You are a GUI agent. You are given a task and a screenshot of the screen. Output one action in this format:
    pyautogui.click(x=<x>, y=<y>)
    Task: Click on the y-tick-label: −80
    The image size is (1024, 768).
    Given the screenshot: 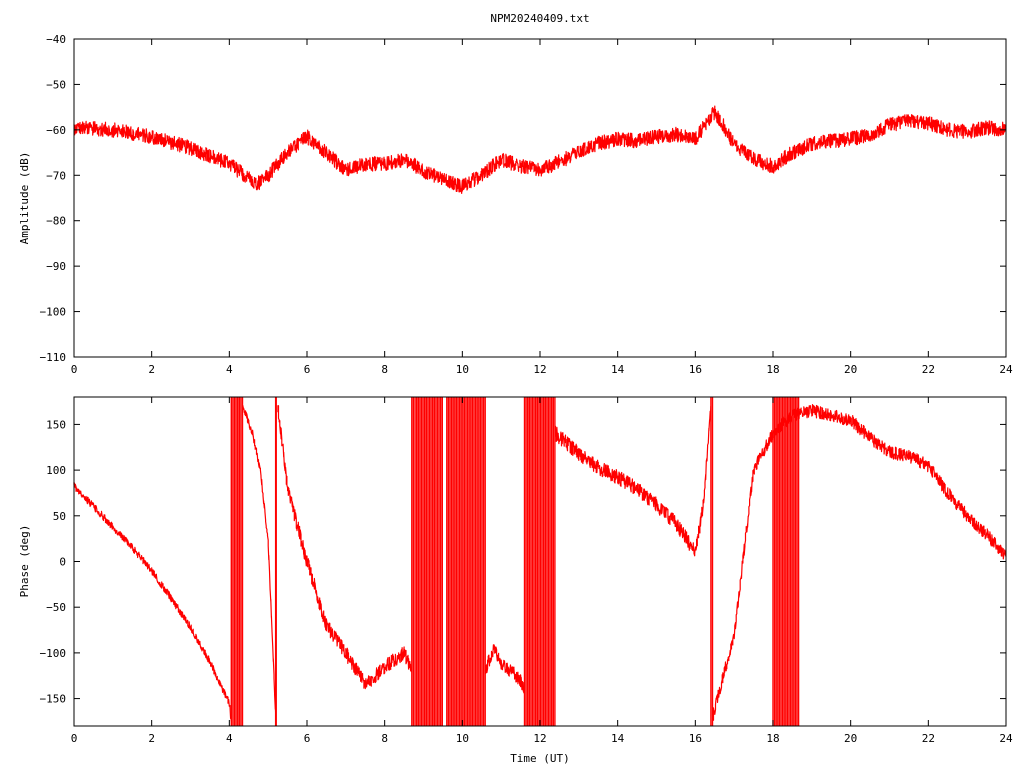 What is the action you would take?
    pyautogui.click(x=56, y=221)
    